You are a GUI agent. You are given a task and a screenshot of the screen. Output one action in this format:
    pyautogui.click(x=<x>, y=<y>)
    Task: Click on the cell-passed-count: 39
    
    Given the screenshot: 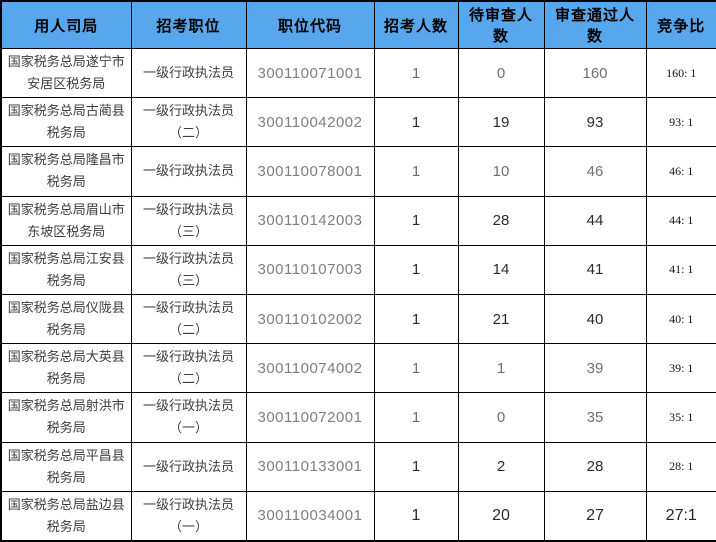 What is the action you would take?
    pyautogui.click(x=595, y=368)
    